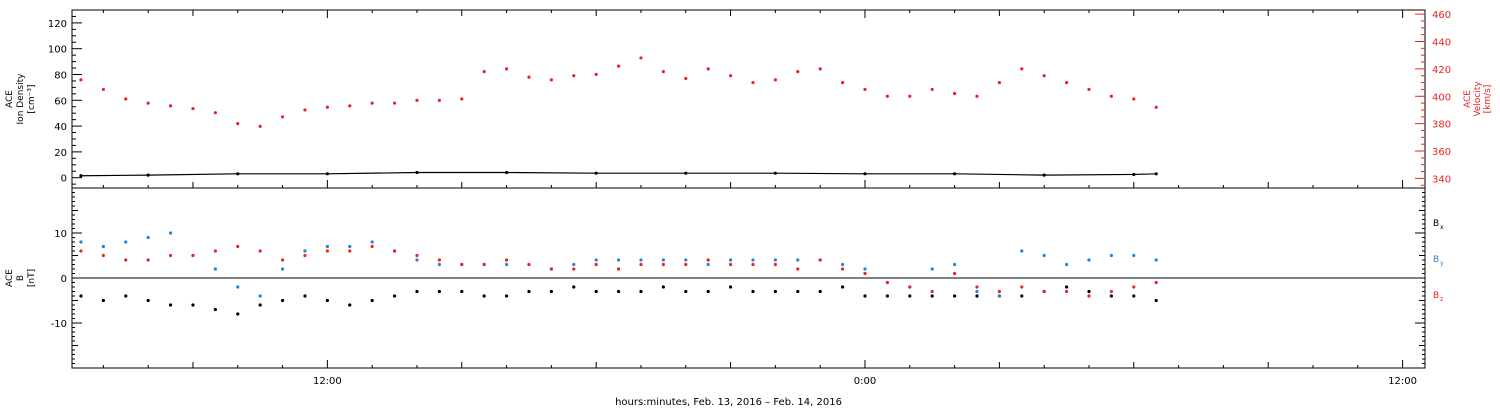 This screenshot has height=414, width=1500. What do you see at coordinates (1441, 179) in the screenshot?
I see `right-tick-label: 340` at bounding box center [1441, 179].